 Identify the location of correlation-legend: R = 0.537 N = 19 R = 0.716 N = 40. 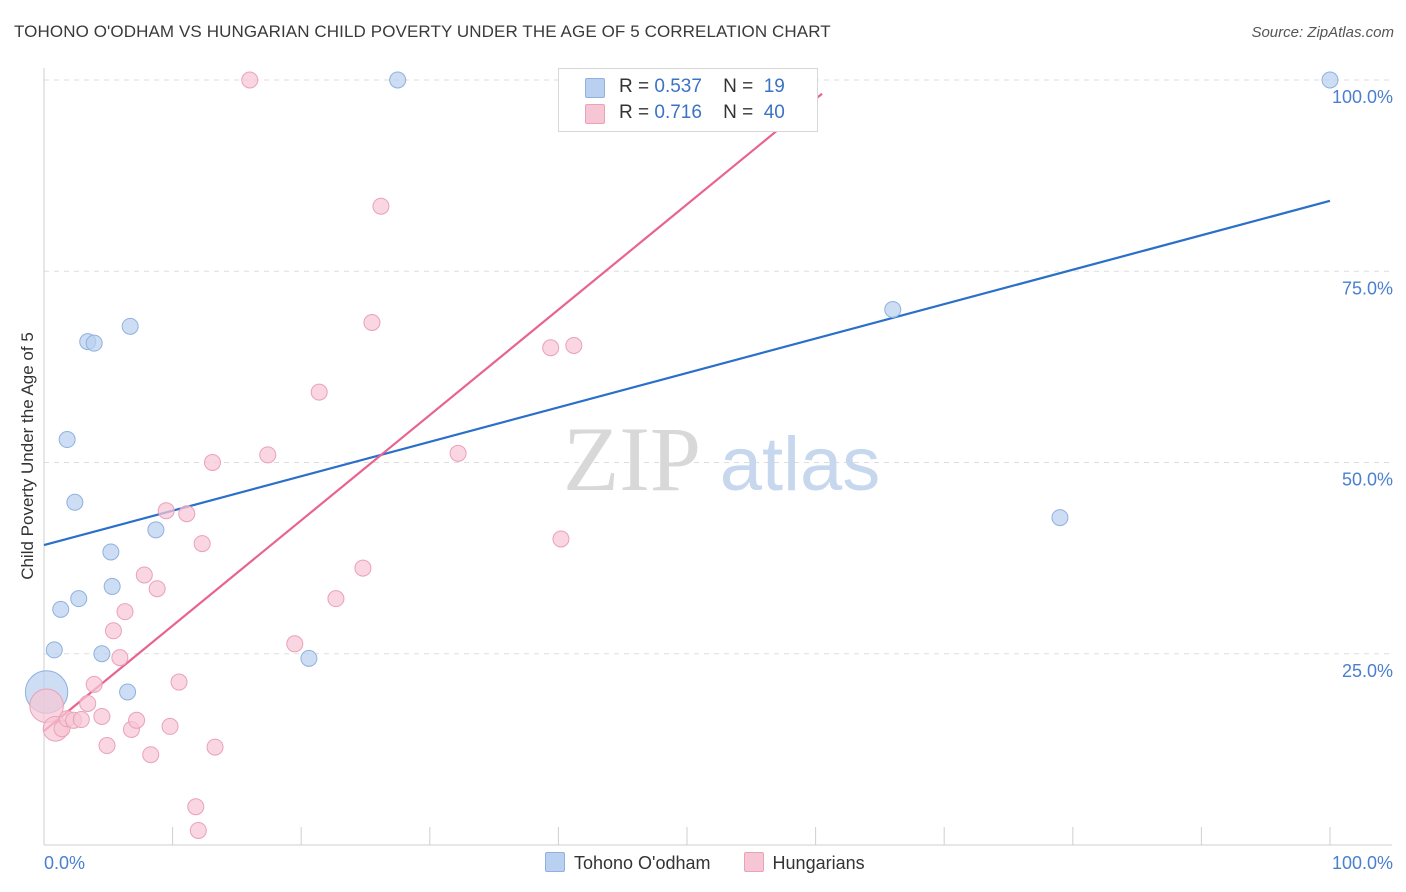
(688, 100).